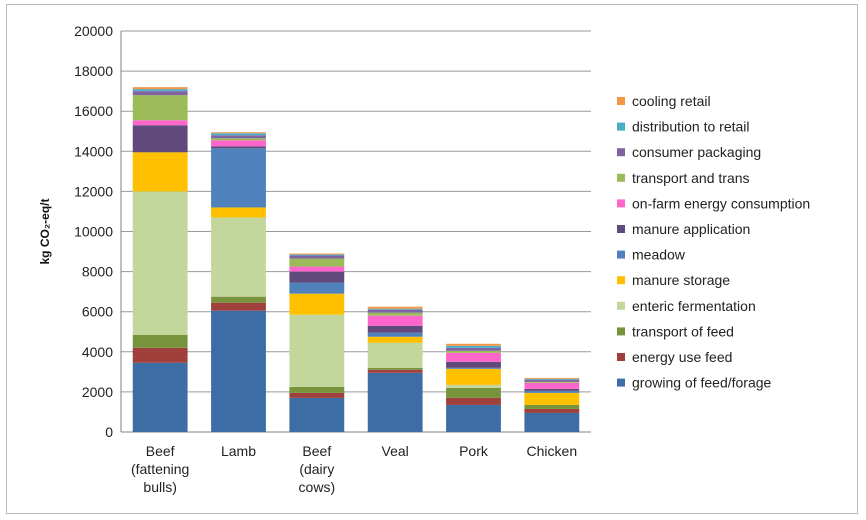 The image size is (866, 520). Describe the element at coordinates (702, 383) in the screenshot. I see `legend-label: growing of feed/forage` at that location.